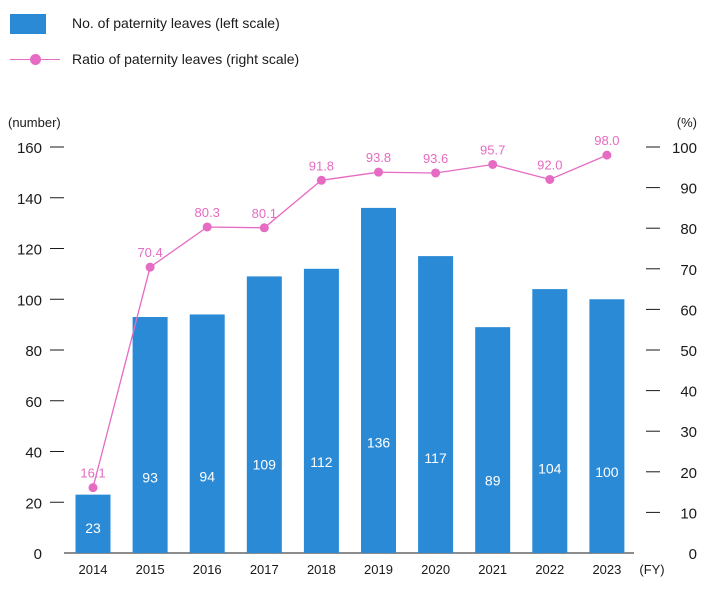  What do you see at coordinates (378, 569) in the screenshot?
I see `x-tick-label: 2019` at bounding box center [378, 569].